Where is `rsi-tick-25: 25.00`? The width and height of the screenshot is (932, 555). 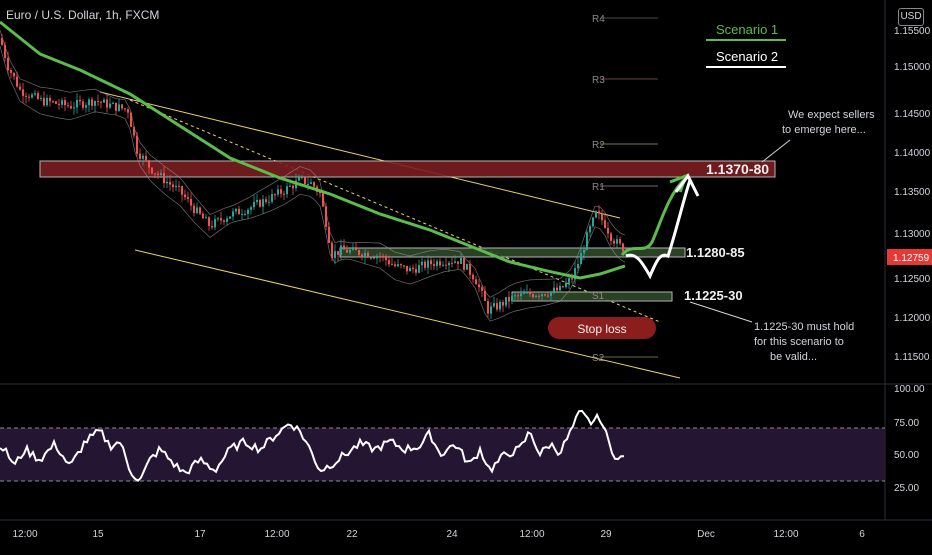 rsi-tick-25: 25.00 is located at coordinates (906, 488).